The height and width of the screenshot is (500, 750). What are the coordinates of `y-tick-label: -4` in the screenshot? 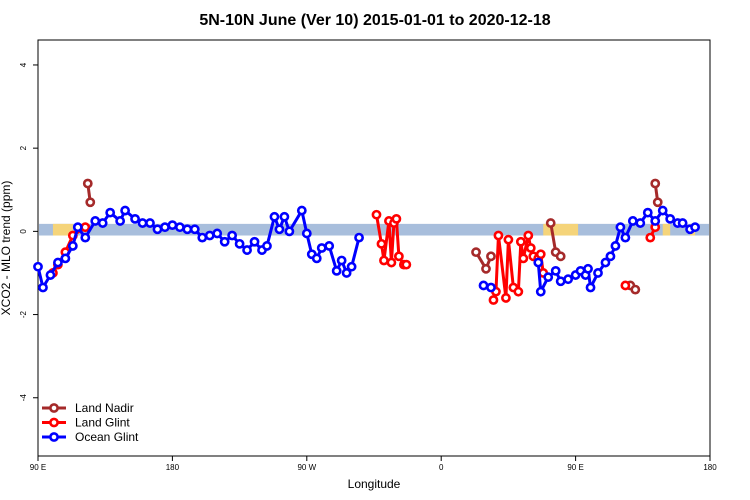 It's located at (23, 398).